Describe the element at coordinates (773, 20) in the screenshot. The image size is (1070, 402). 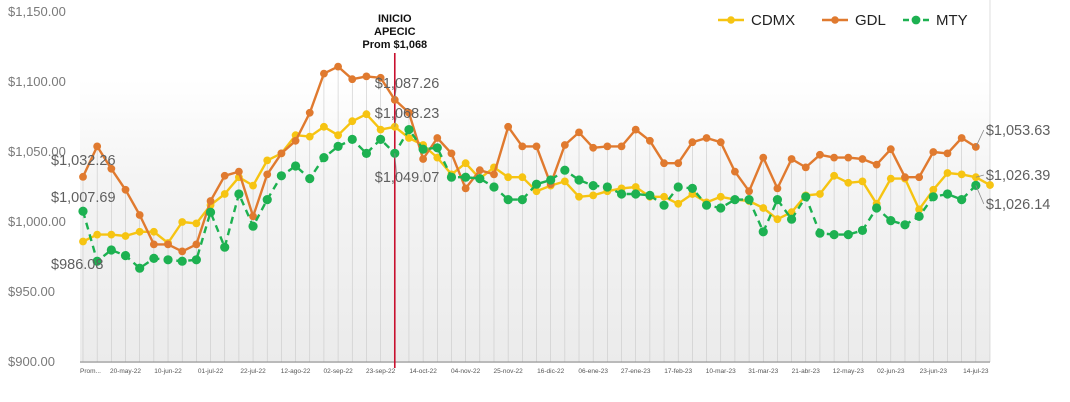
I see `legend-label-cdmx: CDMX` at that location.